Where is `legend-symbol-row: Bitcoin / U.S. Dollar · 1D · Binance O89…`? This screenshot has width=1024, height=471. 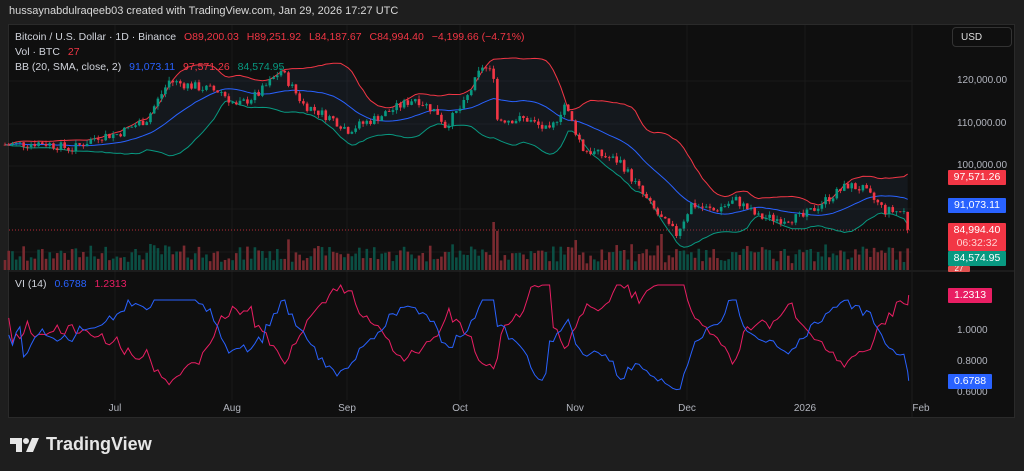
legend-symbol-row: Bitcoin / U.S. Dollar · 1D · Binance O89… is located at coordinates (272, 37).